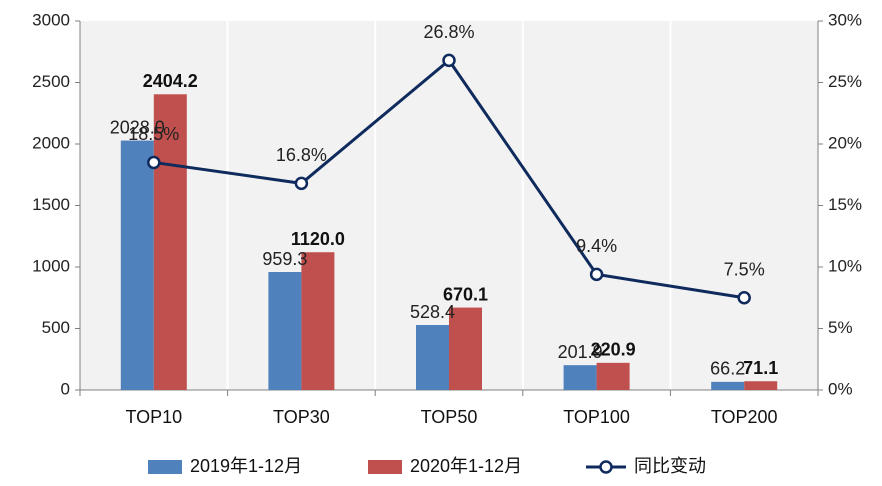 This screenshot has width=882, height=486. I want to click on x-tick-label: TOP10, so click(153, 417).